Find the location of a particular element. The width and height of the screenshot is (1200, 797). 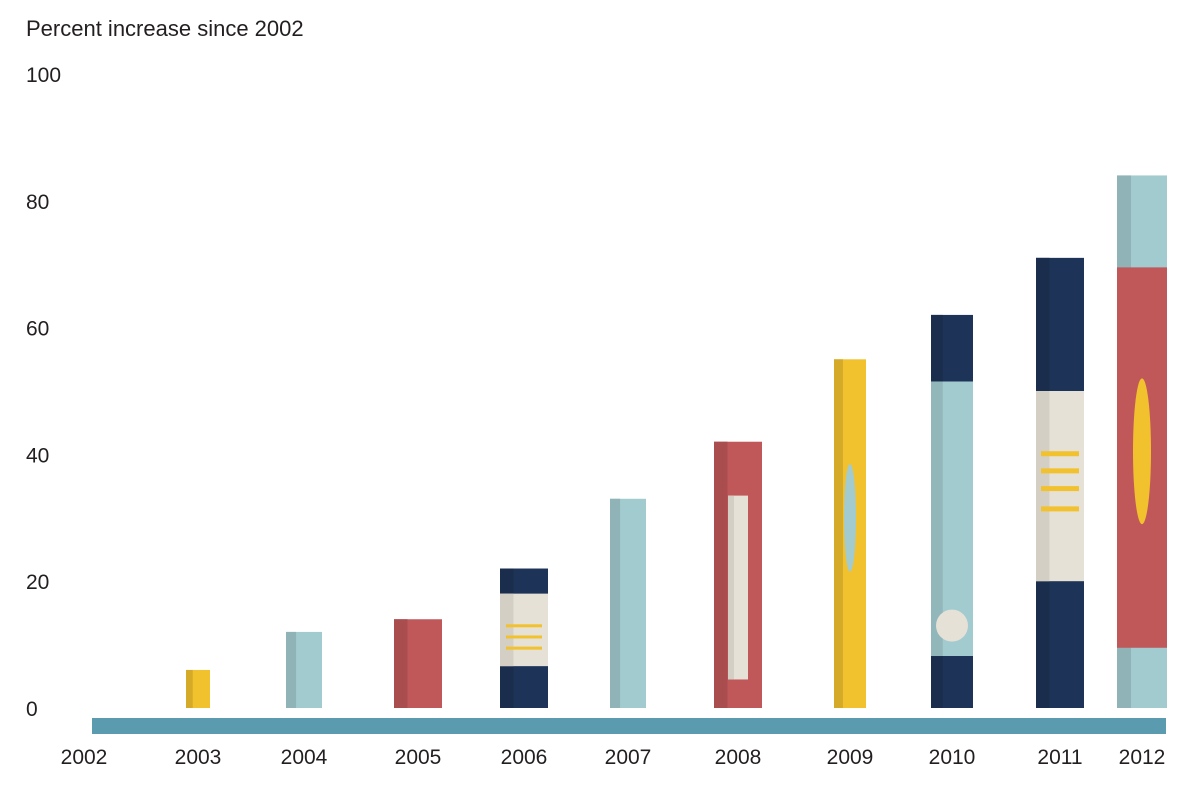

y-axis-ticks: 0 20 40 60 80 100 is located at coordinates (43, 392).